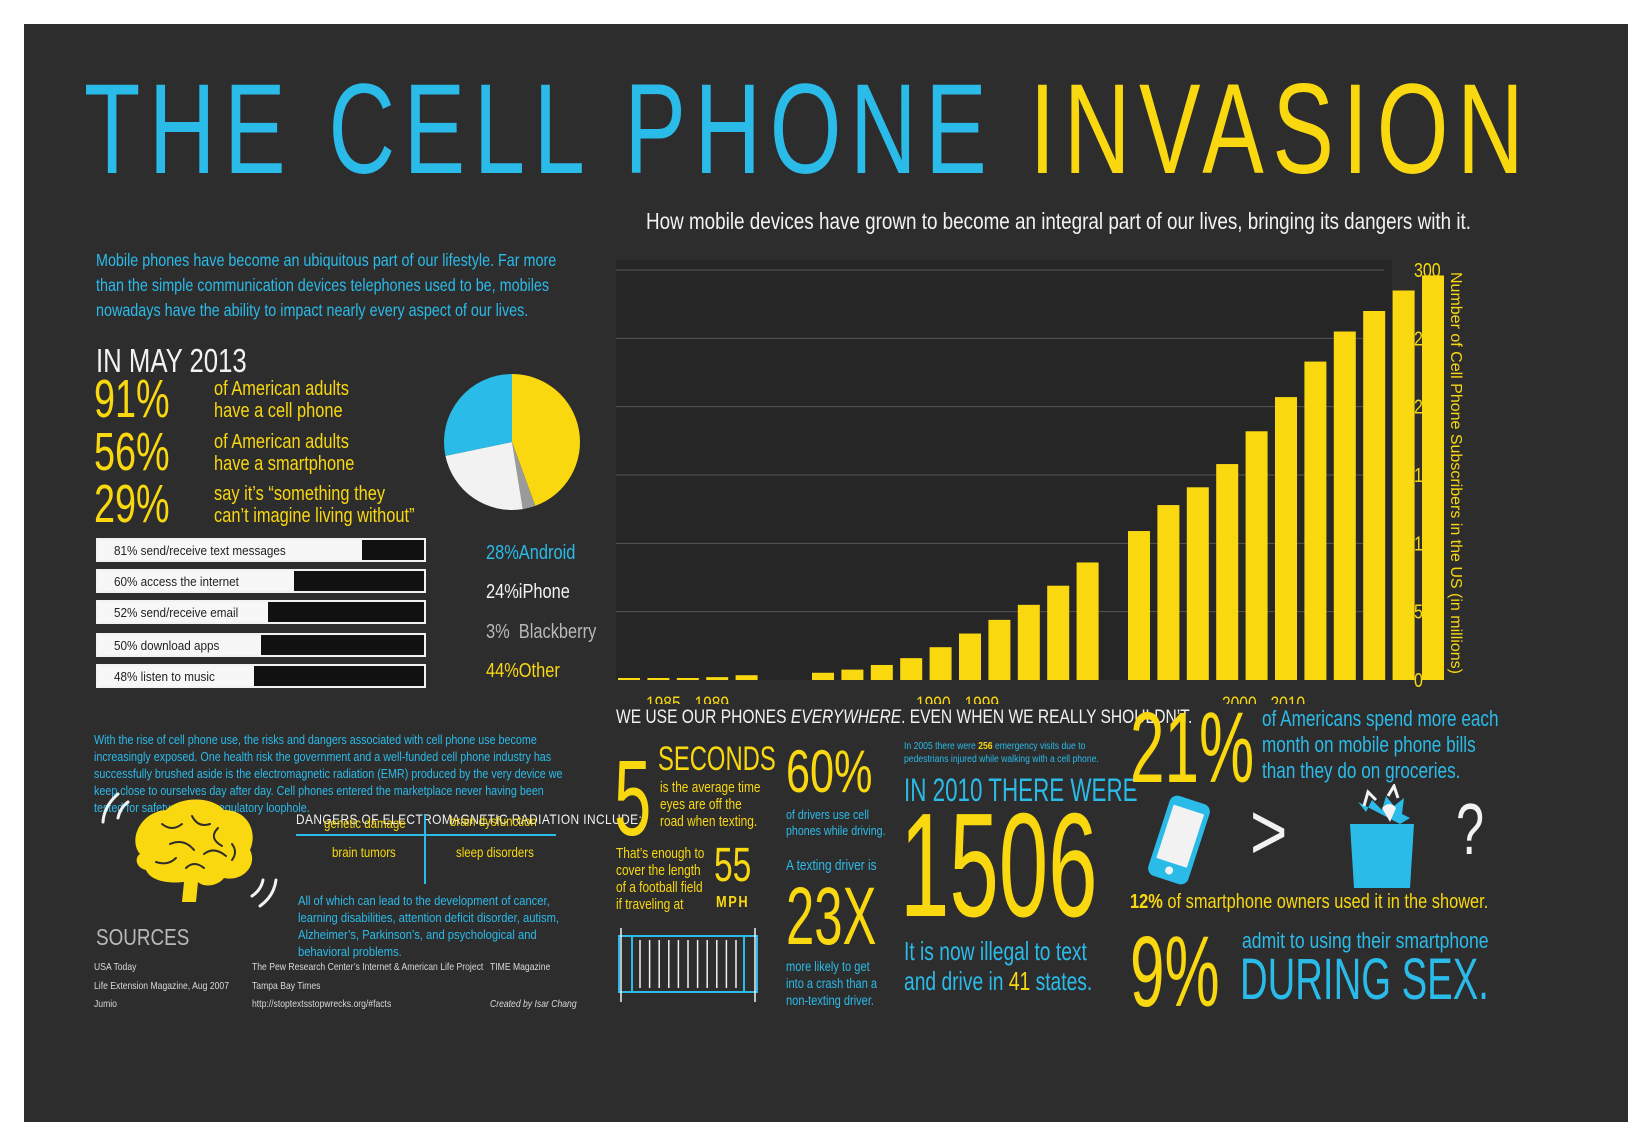 The image size is (1650, 1146). Describe the element at coordinates (823, 676) in the screenshot. I see `bar-1990` at that location.